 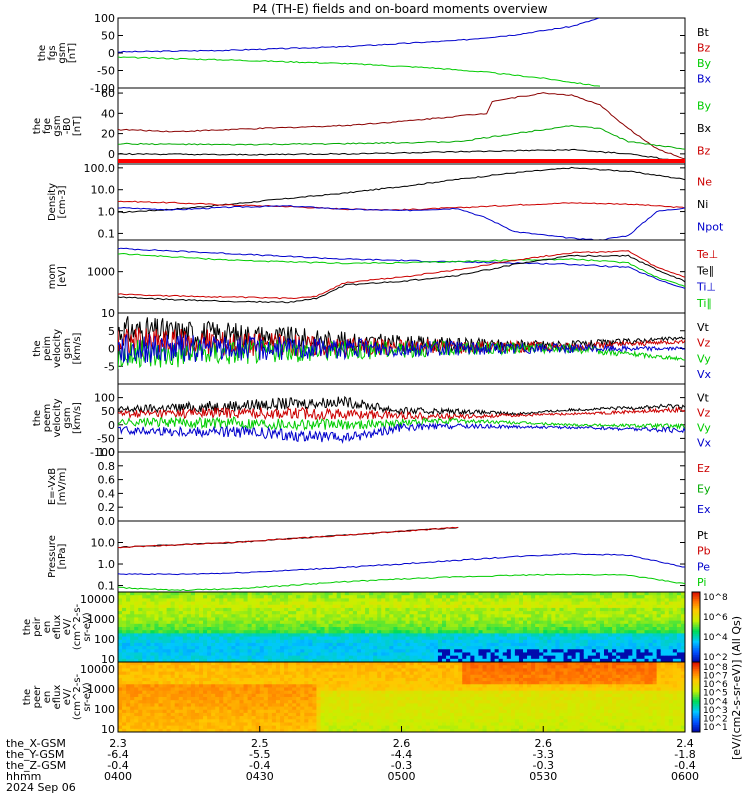 What do you see at coordinates (685, 743) in the screenshot?
I see `xtick-label: 2.4` at bounding box center [685, 743].